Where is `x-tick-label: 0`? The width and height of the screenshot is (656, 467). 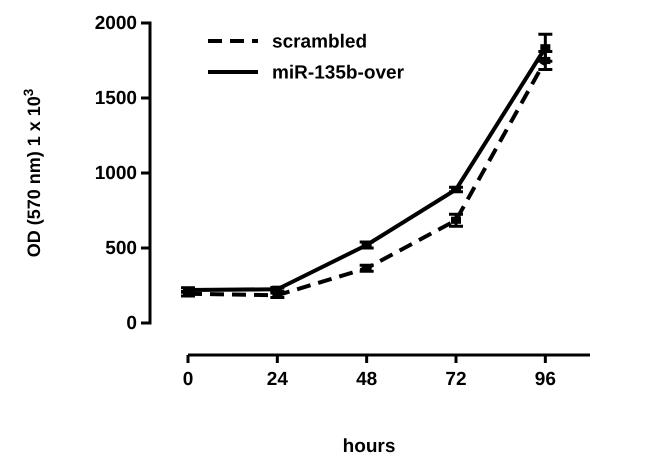
x-tick-label: 0 is located at coordinates (188, 379).